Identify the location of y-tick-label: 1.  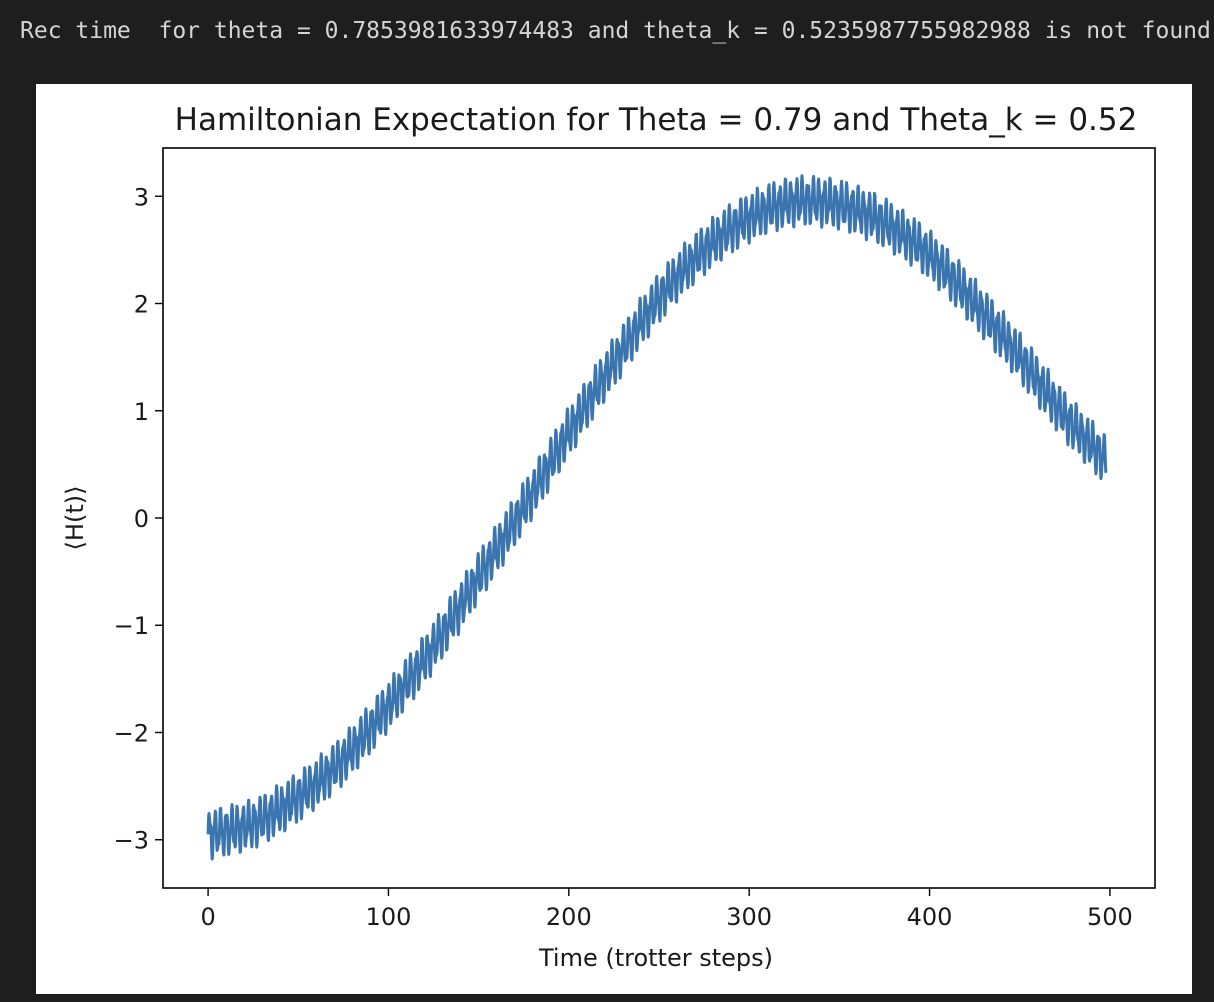
(141, 412).